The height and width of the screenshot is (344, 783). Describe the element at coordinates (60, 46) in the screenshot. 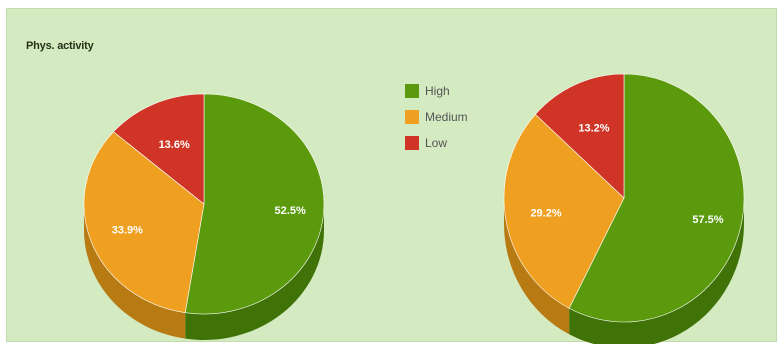

I see `chart-title: Phys. activity` at that location.